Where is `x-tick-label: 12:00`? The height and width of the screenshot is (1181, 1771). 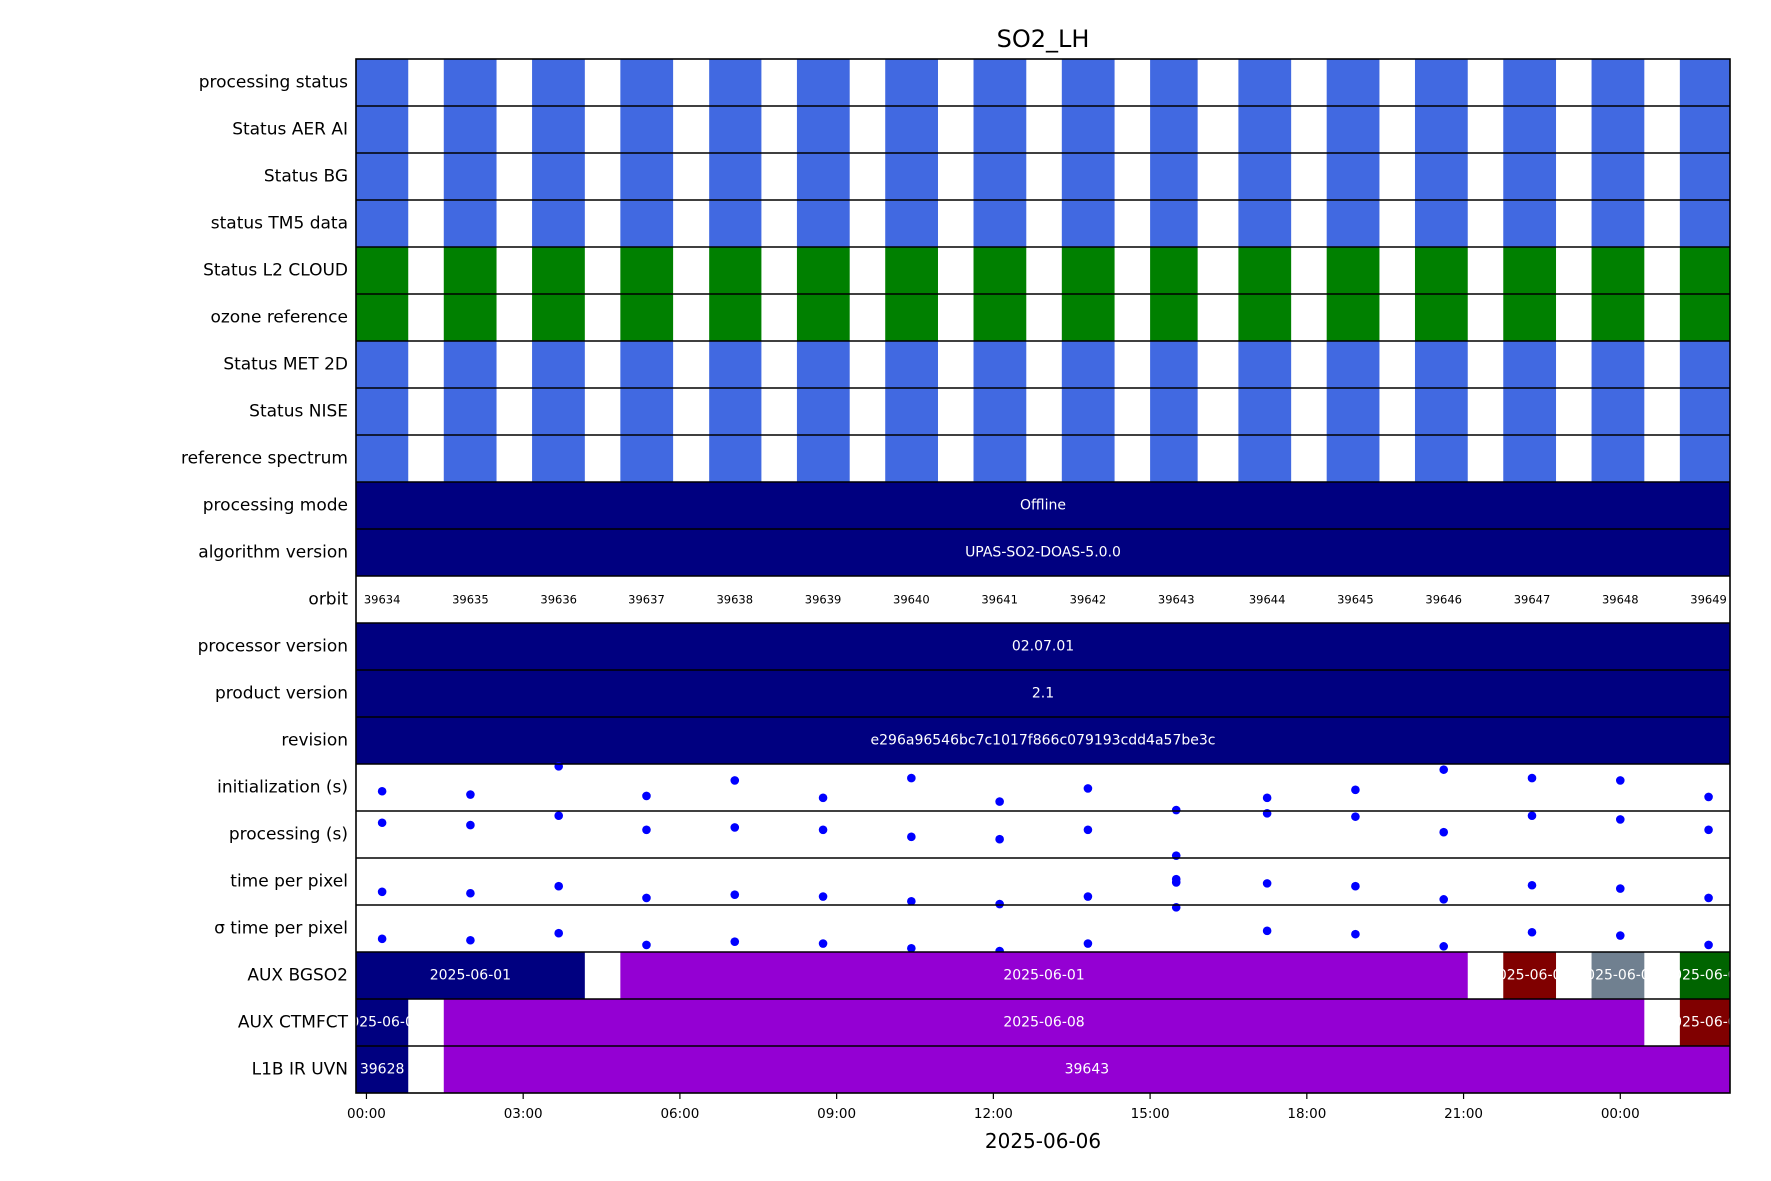
x-tick-label: 12:00 is located at coordinates (993, 1114).